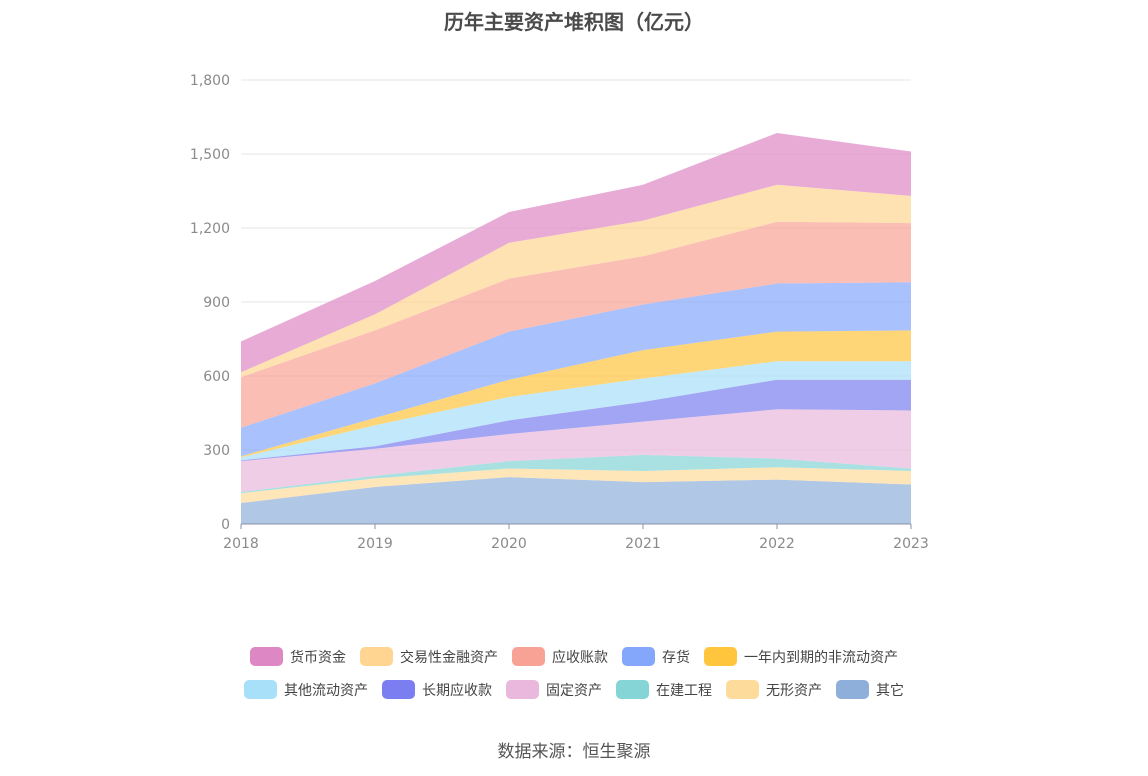 This screenshot has width=1148, height=776. I want to click on legend-label: 存货, so click(676, 657).